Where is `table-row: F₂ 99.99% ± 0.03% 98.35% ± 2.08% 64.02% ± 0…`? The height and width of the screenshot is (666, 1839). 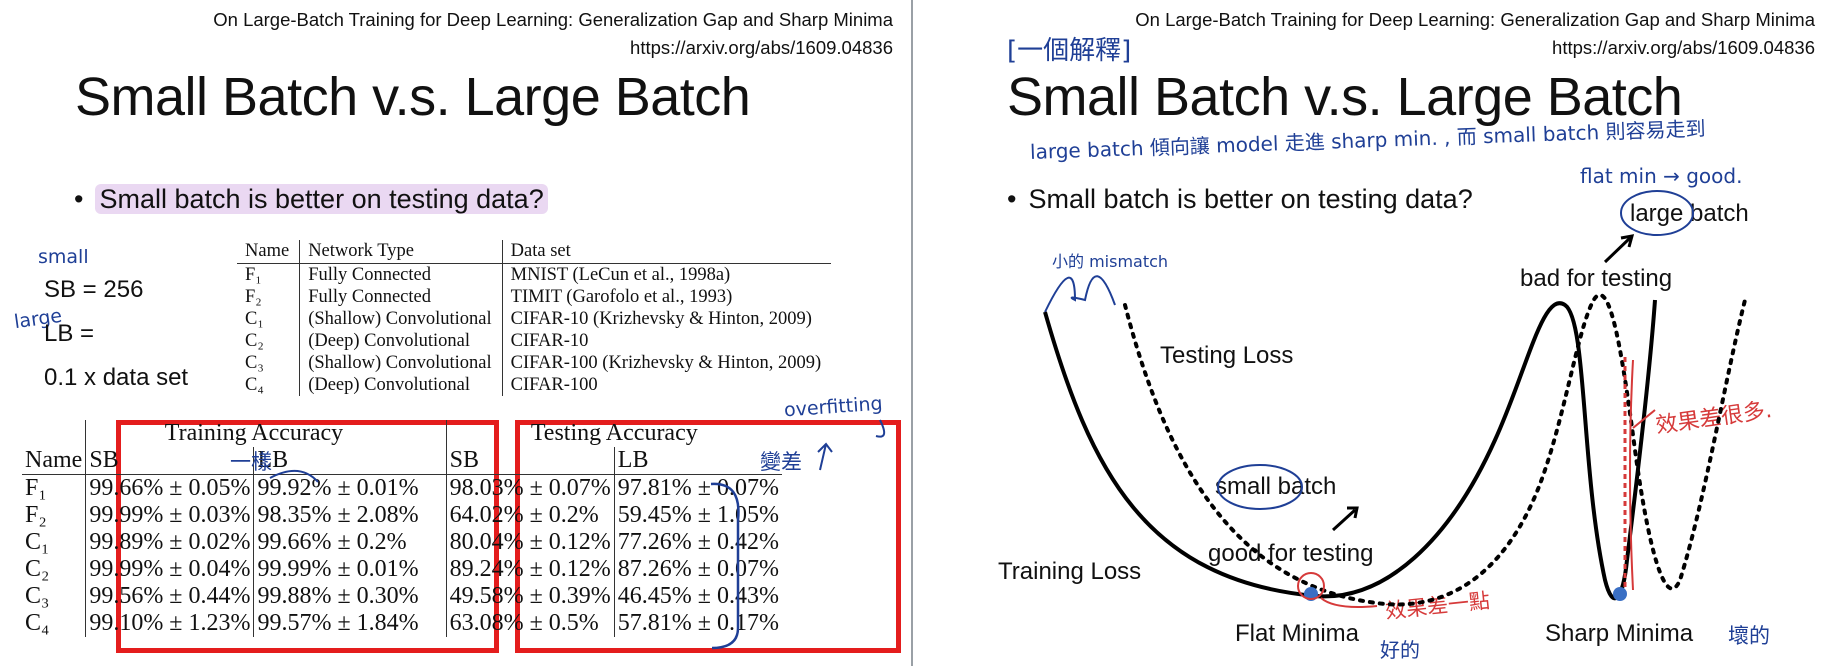 table-row: F₂ 99.99% ± 0.03% 98.35% ± 2.08% 64.02% ± 0… is located at coordinates (402, 515).